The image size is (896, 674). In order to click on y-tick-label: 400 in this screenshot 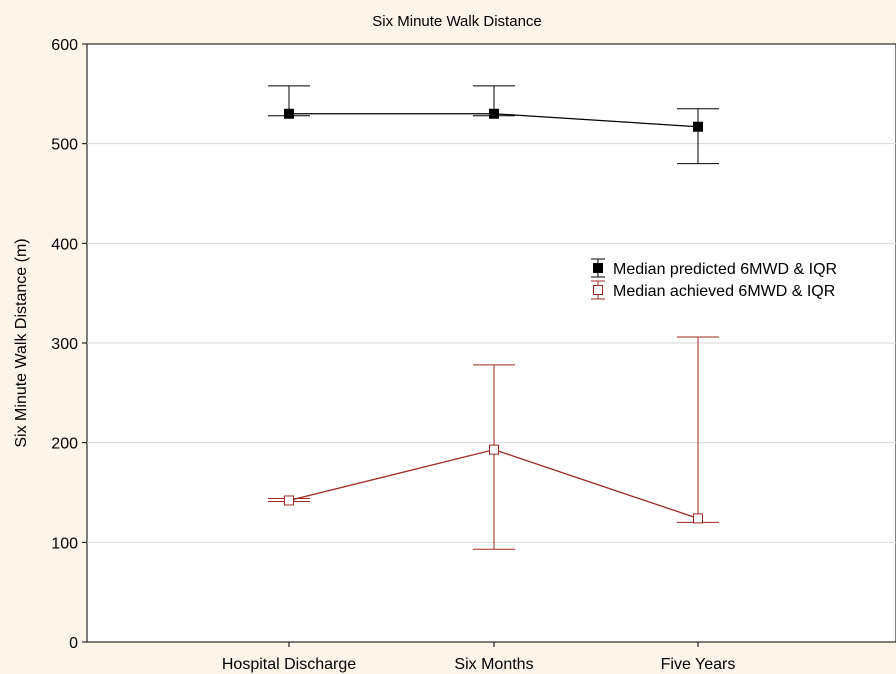, I will do `click(64, 244)`.